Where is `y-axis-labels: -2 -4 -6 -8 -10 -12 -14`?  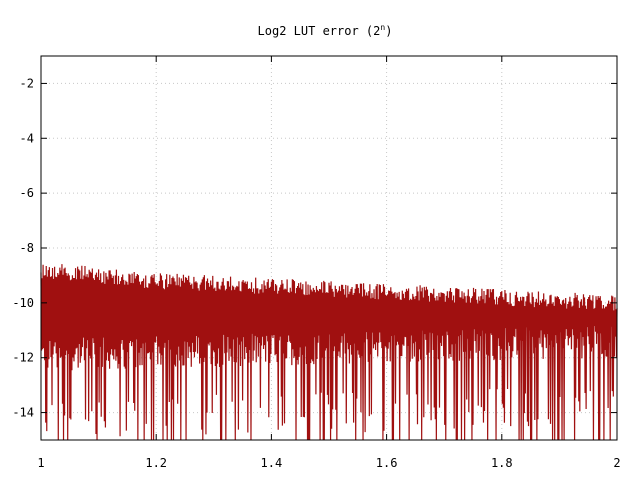
y-axis-labels: -2 -4 -6 -8 -10 -12 -14 is located at coordinates (23, 247).